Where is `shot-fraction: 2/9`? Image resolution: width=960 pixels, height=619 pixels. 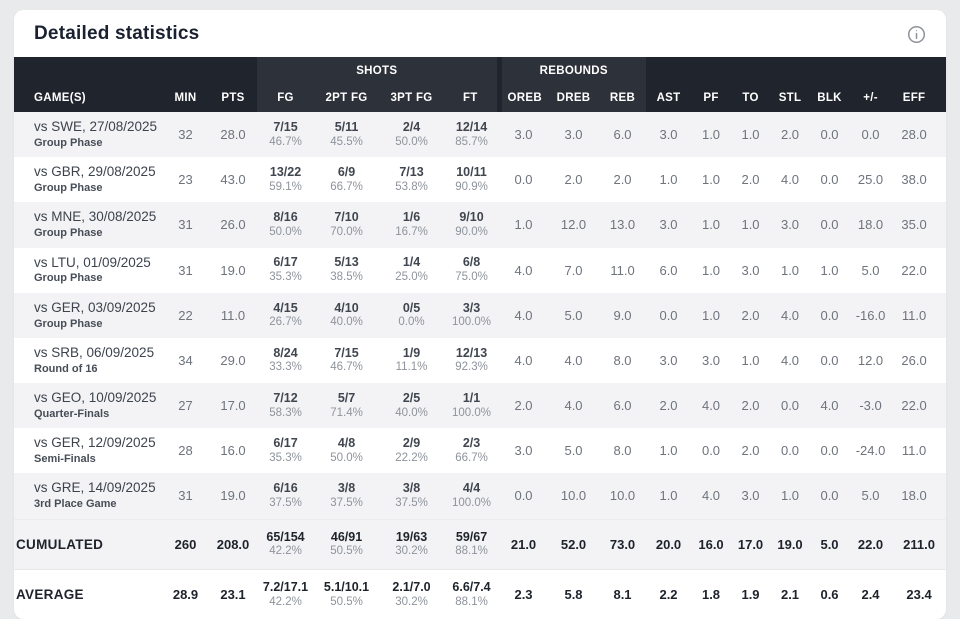 shot-fraction: 2/9 is located at coordinates (411, 443).